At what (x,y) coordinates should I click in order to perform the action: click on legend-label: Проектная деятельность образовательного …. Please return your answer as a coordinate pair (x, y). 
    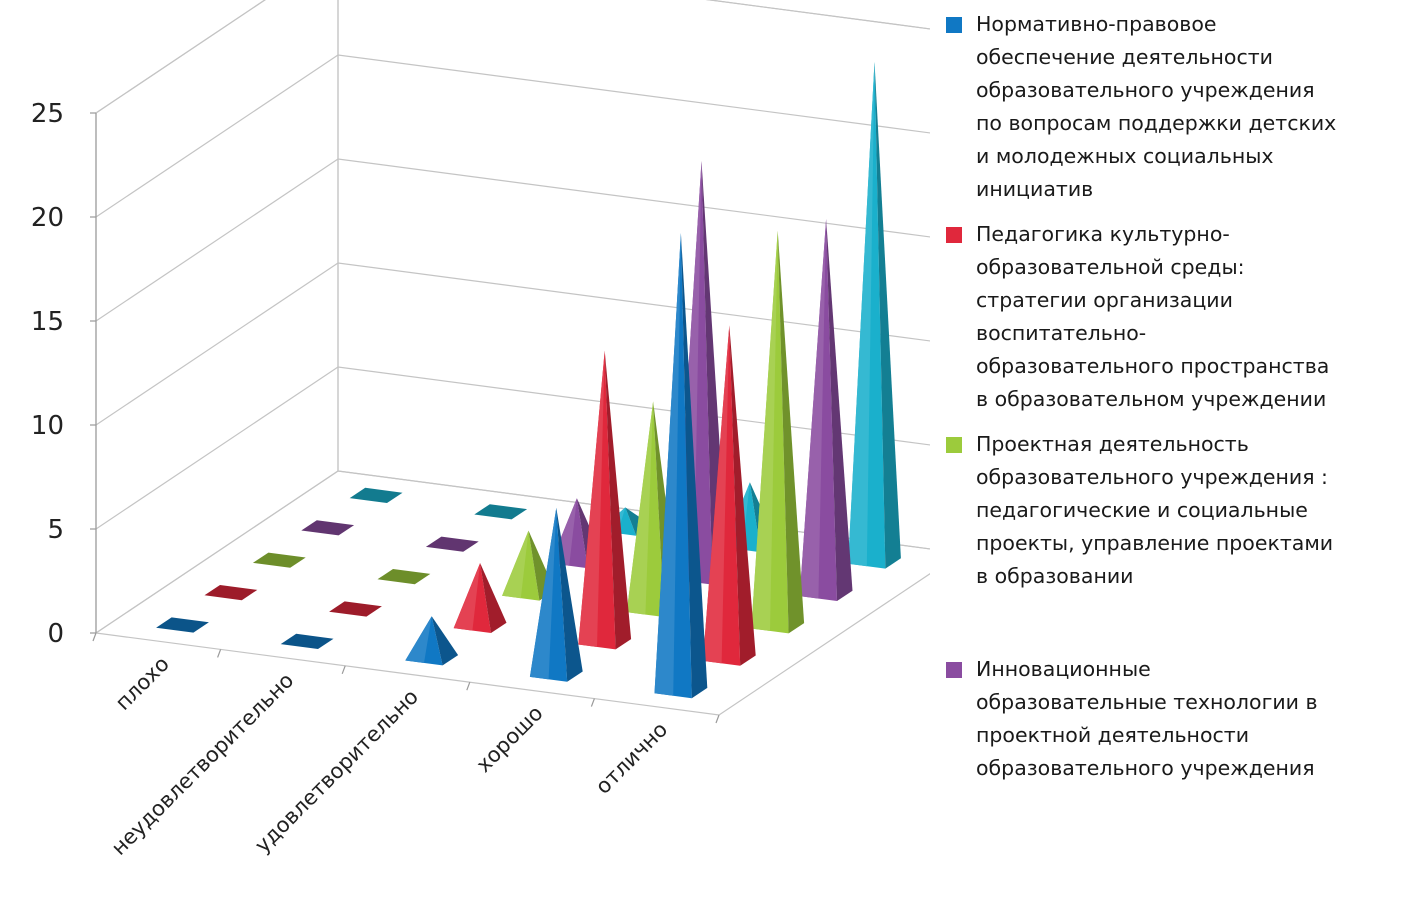
    Looking at the image, I should click on (1155, 510).